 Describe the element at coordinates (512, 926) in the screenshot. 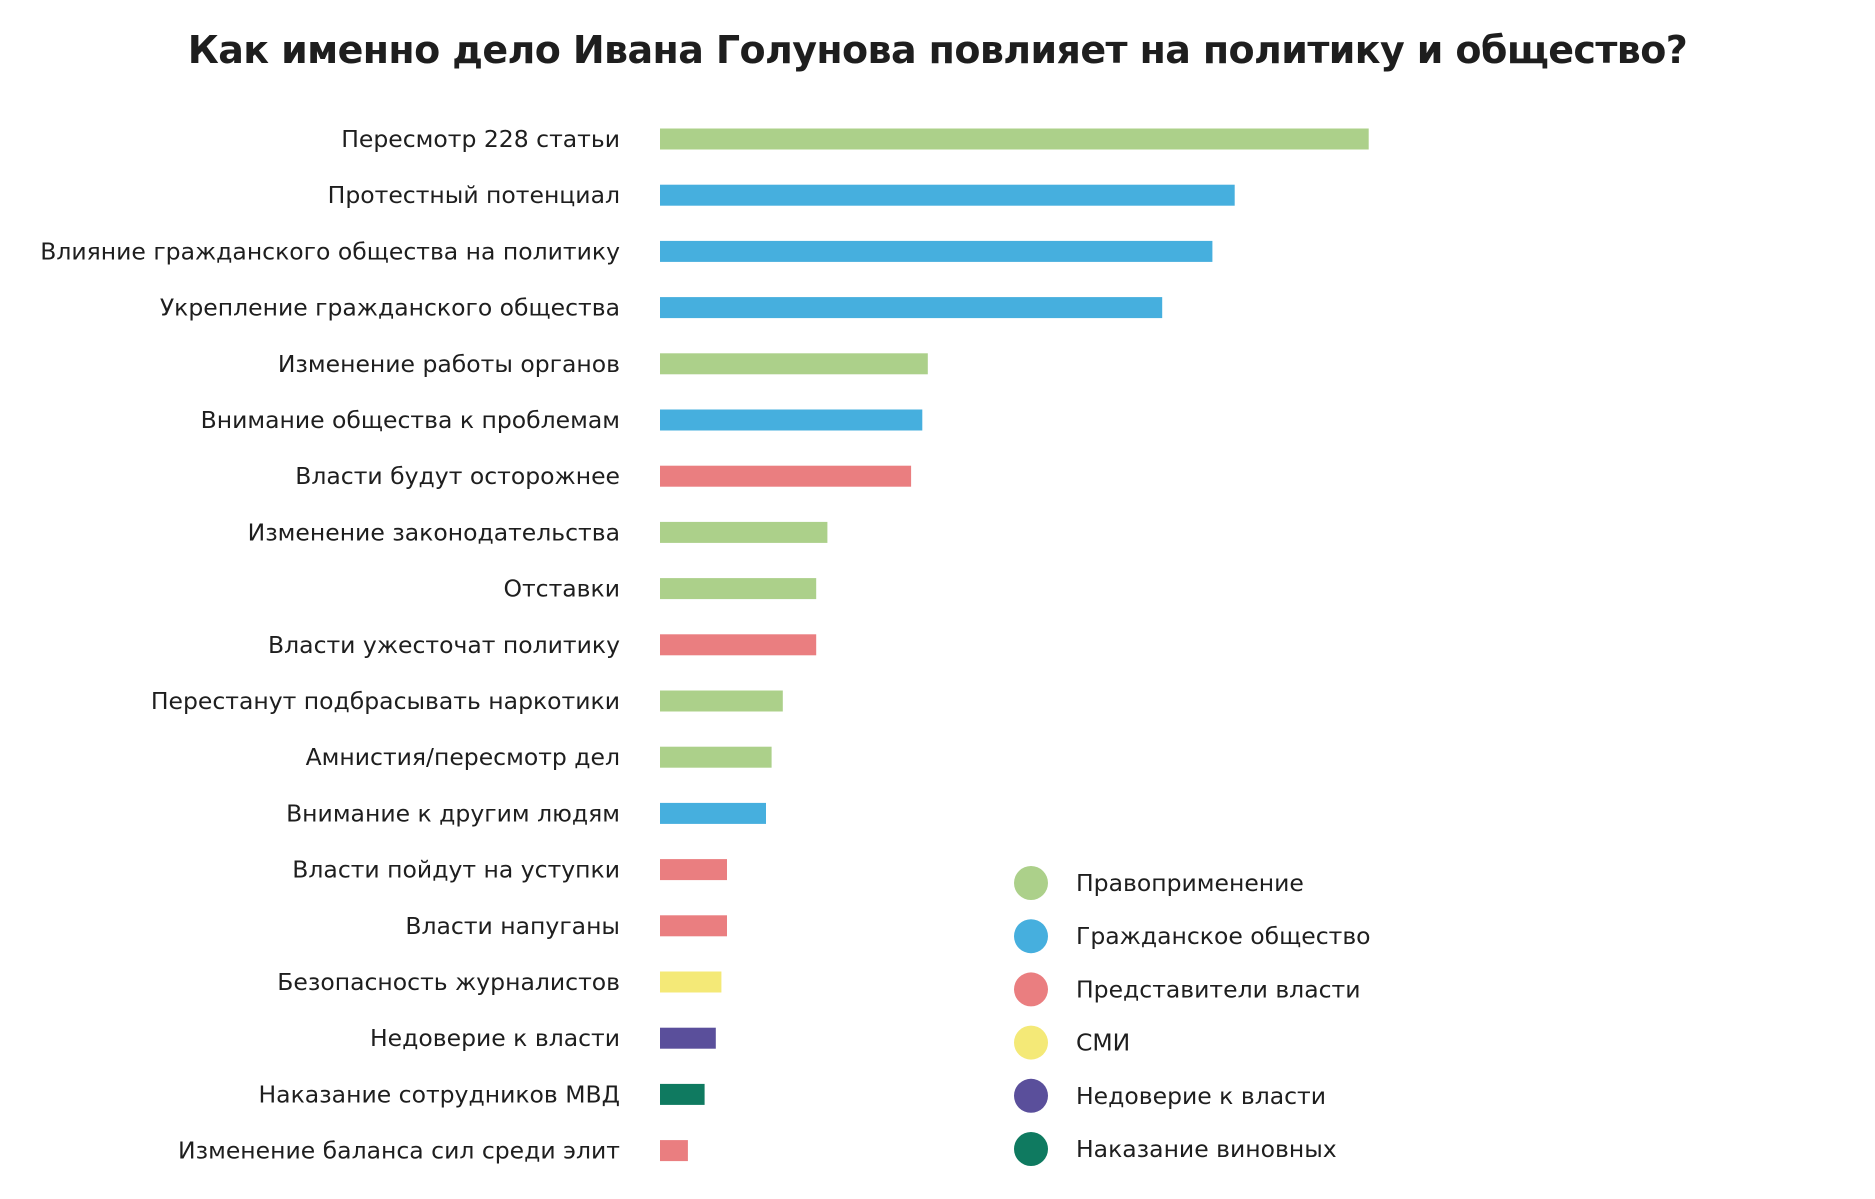

I see `category-label: Власти напуганы` at that location.